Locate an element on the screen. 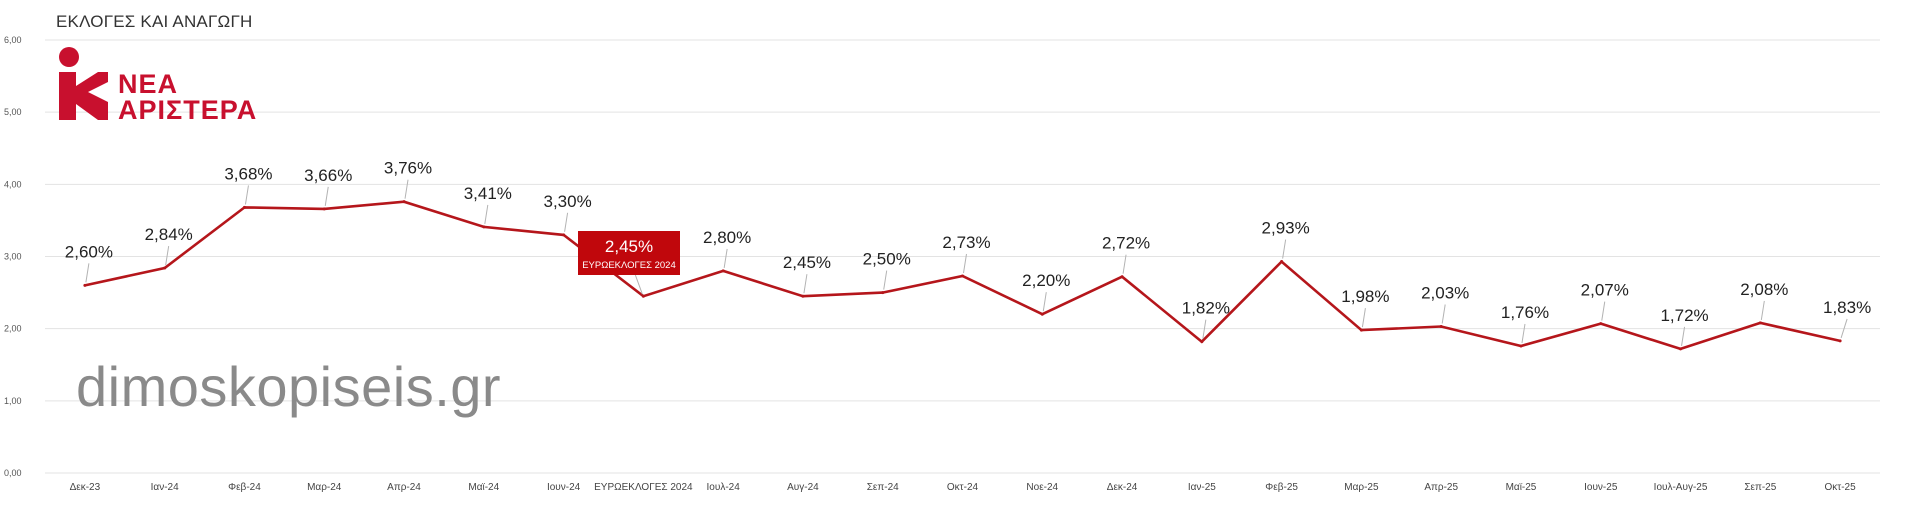  x-tick-label: Μαϊ-25 is located at coordinates (1521, 487).